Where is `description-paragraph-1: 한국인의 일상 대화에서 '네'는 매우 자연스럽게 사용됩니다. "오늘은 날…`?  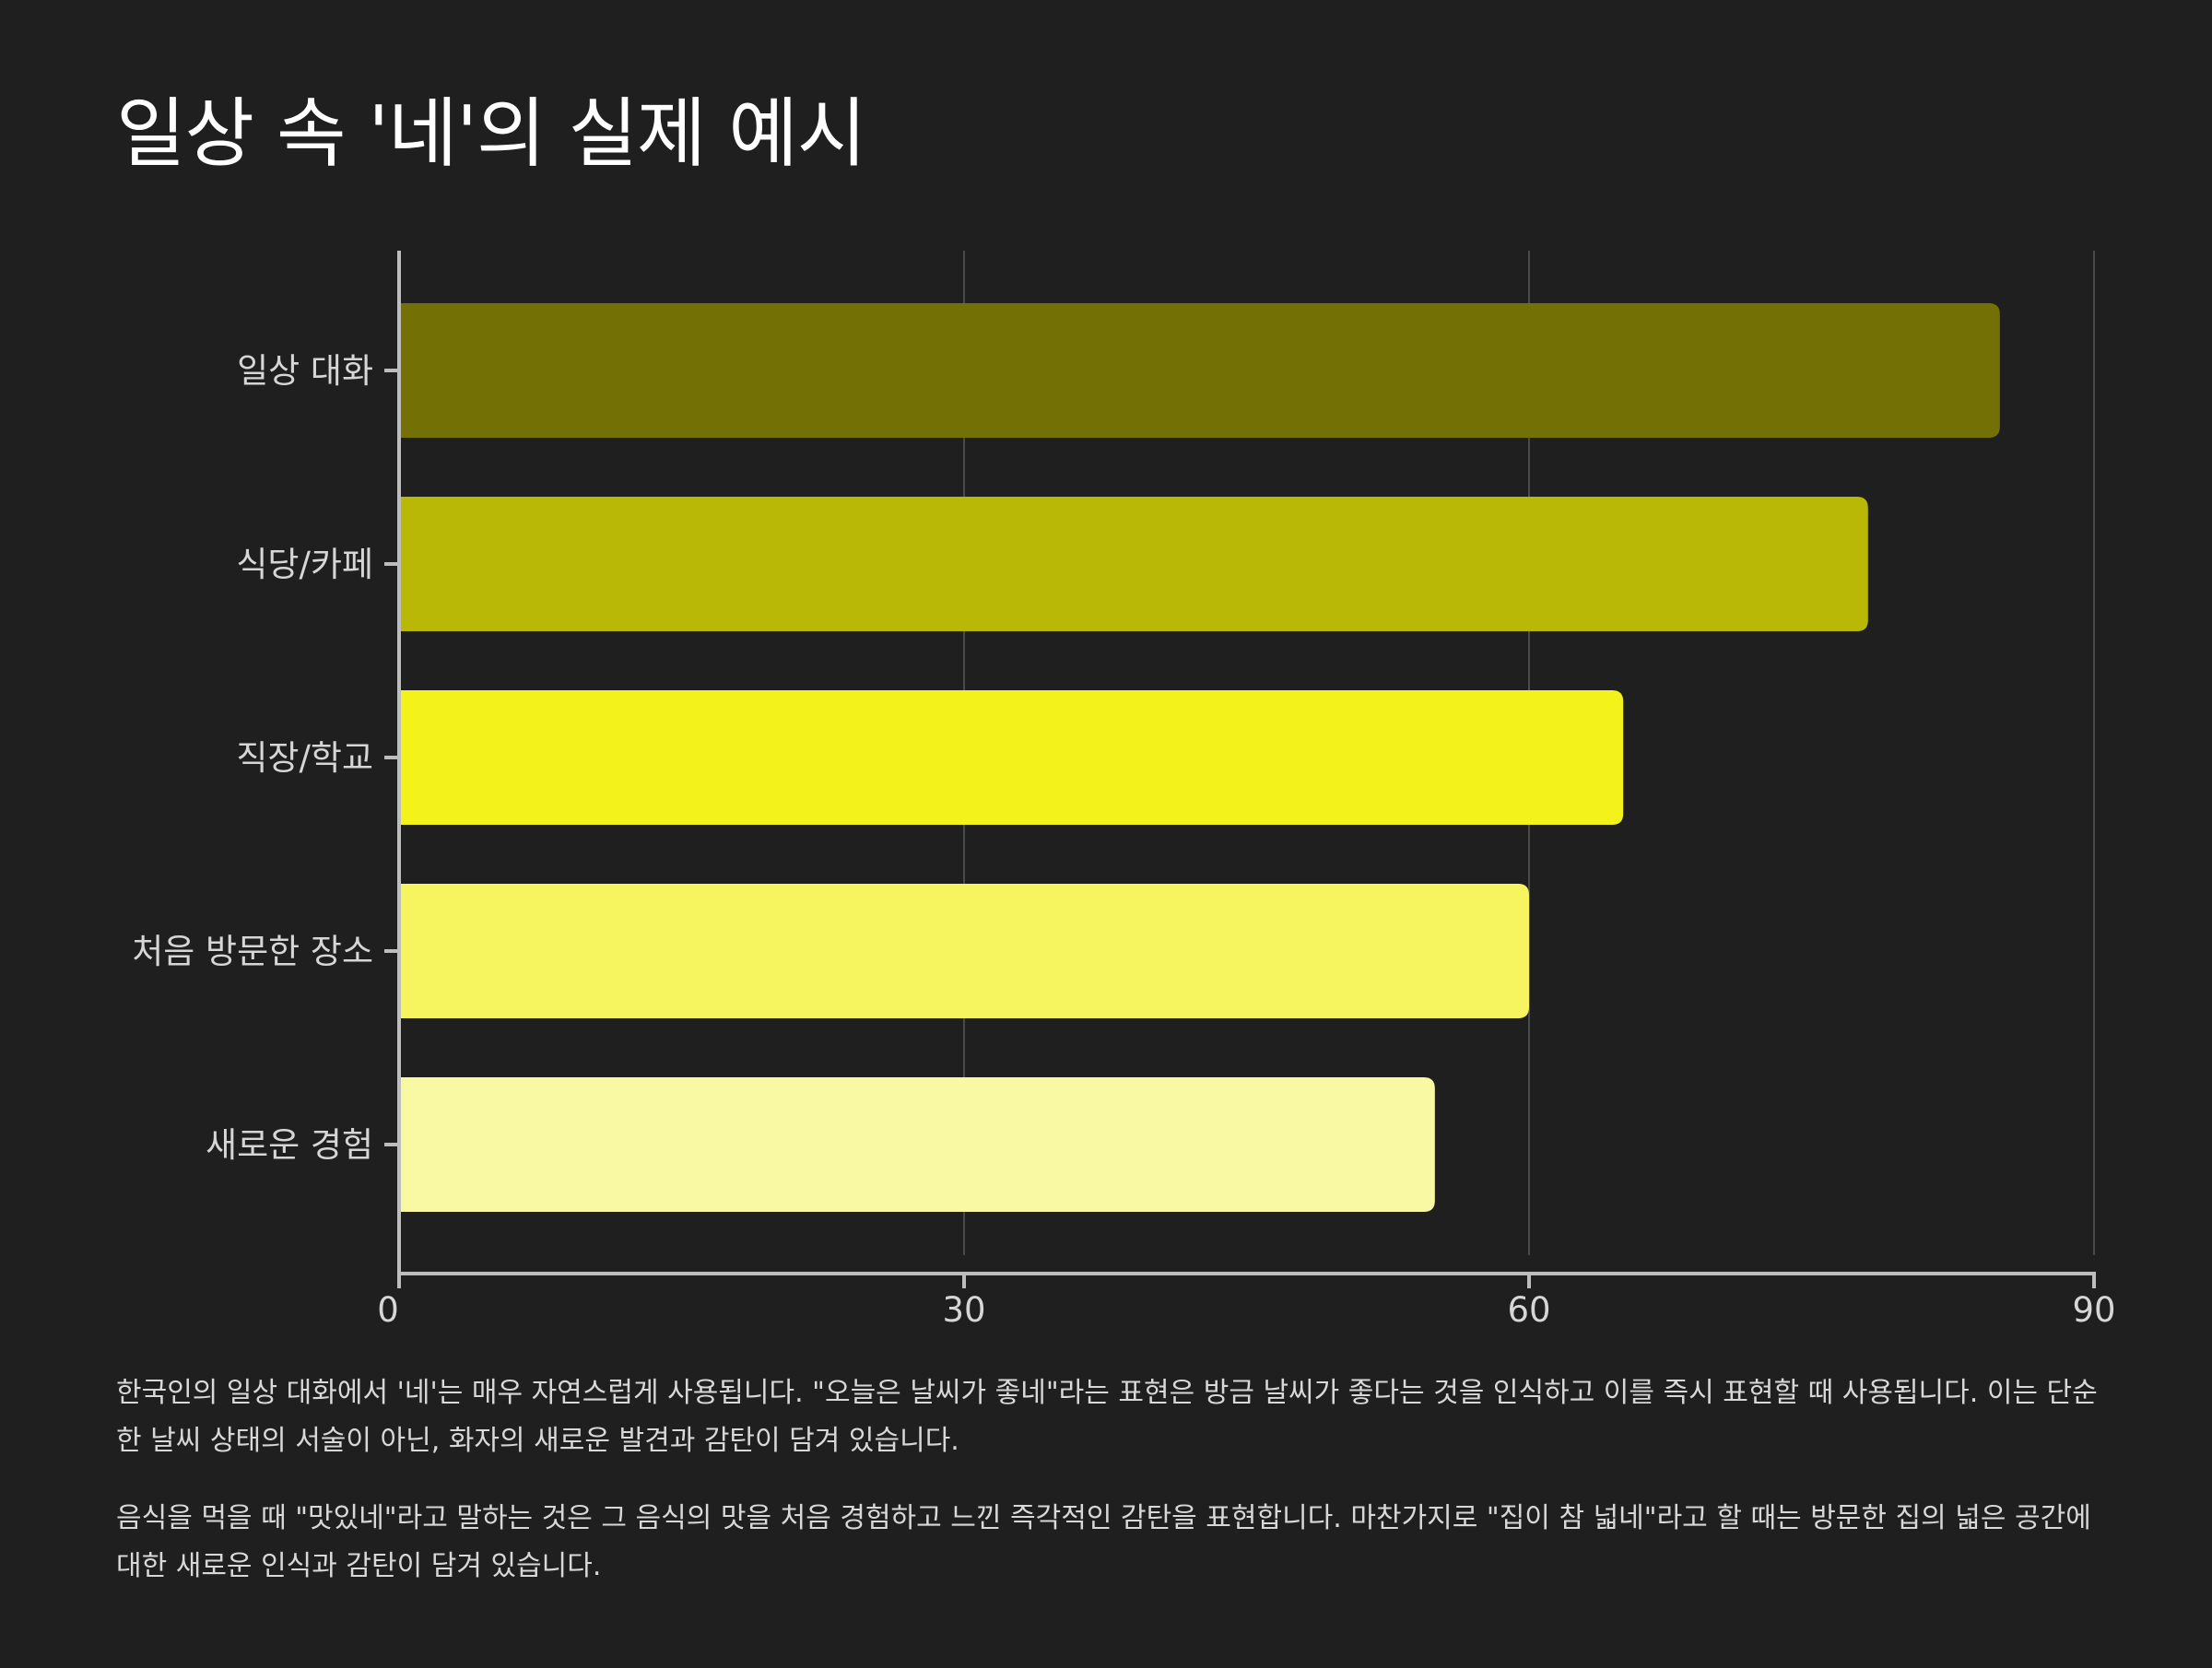
description-paragraph-1: 한국인의 일상 대화에서 '네'는 매우 자연스럽게 사용됩니다. "오늘은 날… is located at coordinates (1107, 1417).